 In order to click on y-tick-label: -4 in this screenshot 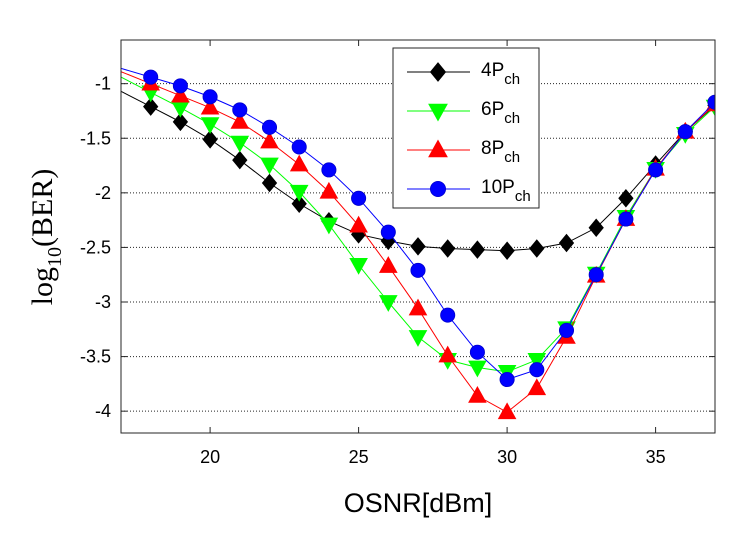, I will do `click(103, 411)`.